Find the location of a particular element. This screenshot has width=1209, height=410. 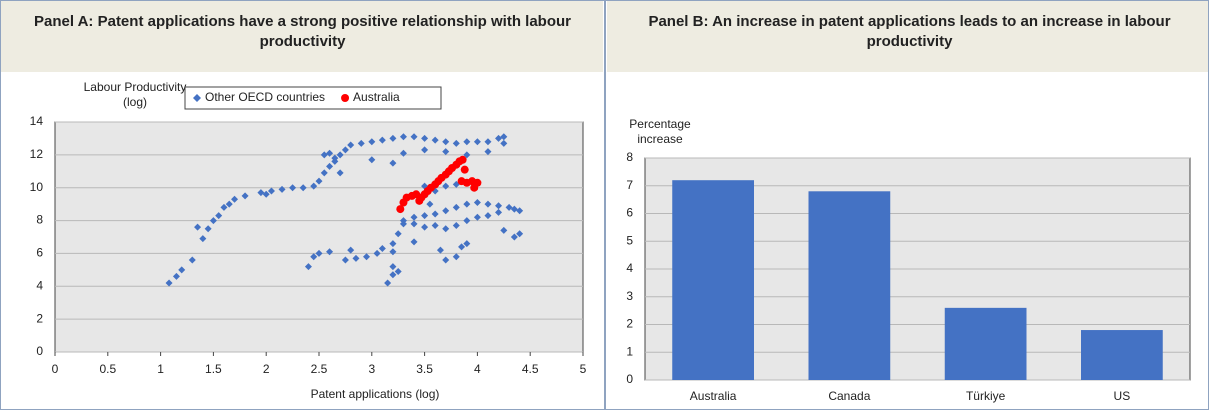

y-tick-label: 10 is located at coordinates (37, 187).